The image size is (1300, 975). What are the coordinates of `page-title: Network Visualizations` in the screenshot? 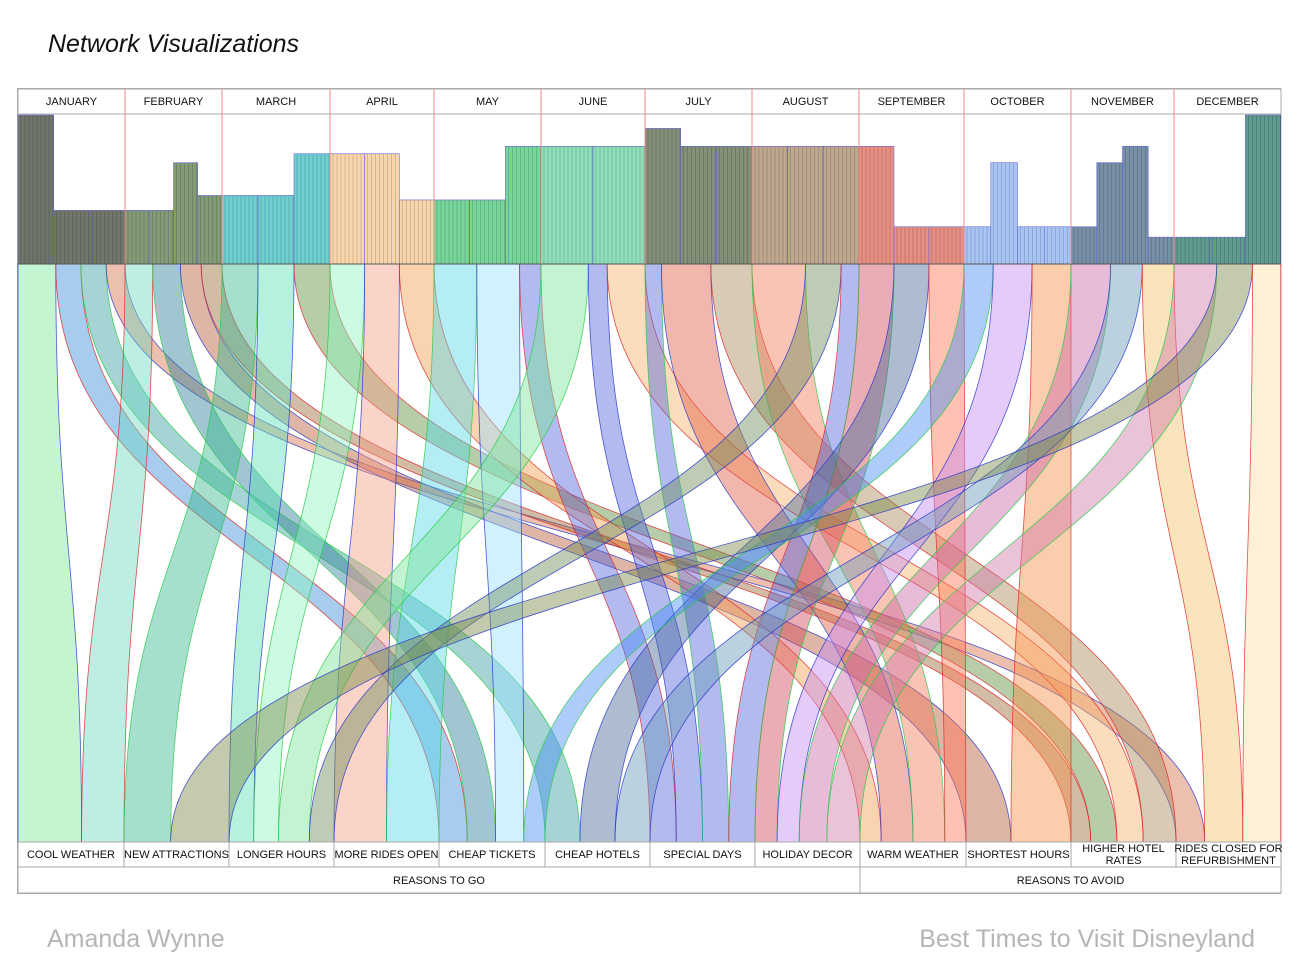 It's located at (174, 44).